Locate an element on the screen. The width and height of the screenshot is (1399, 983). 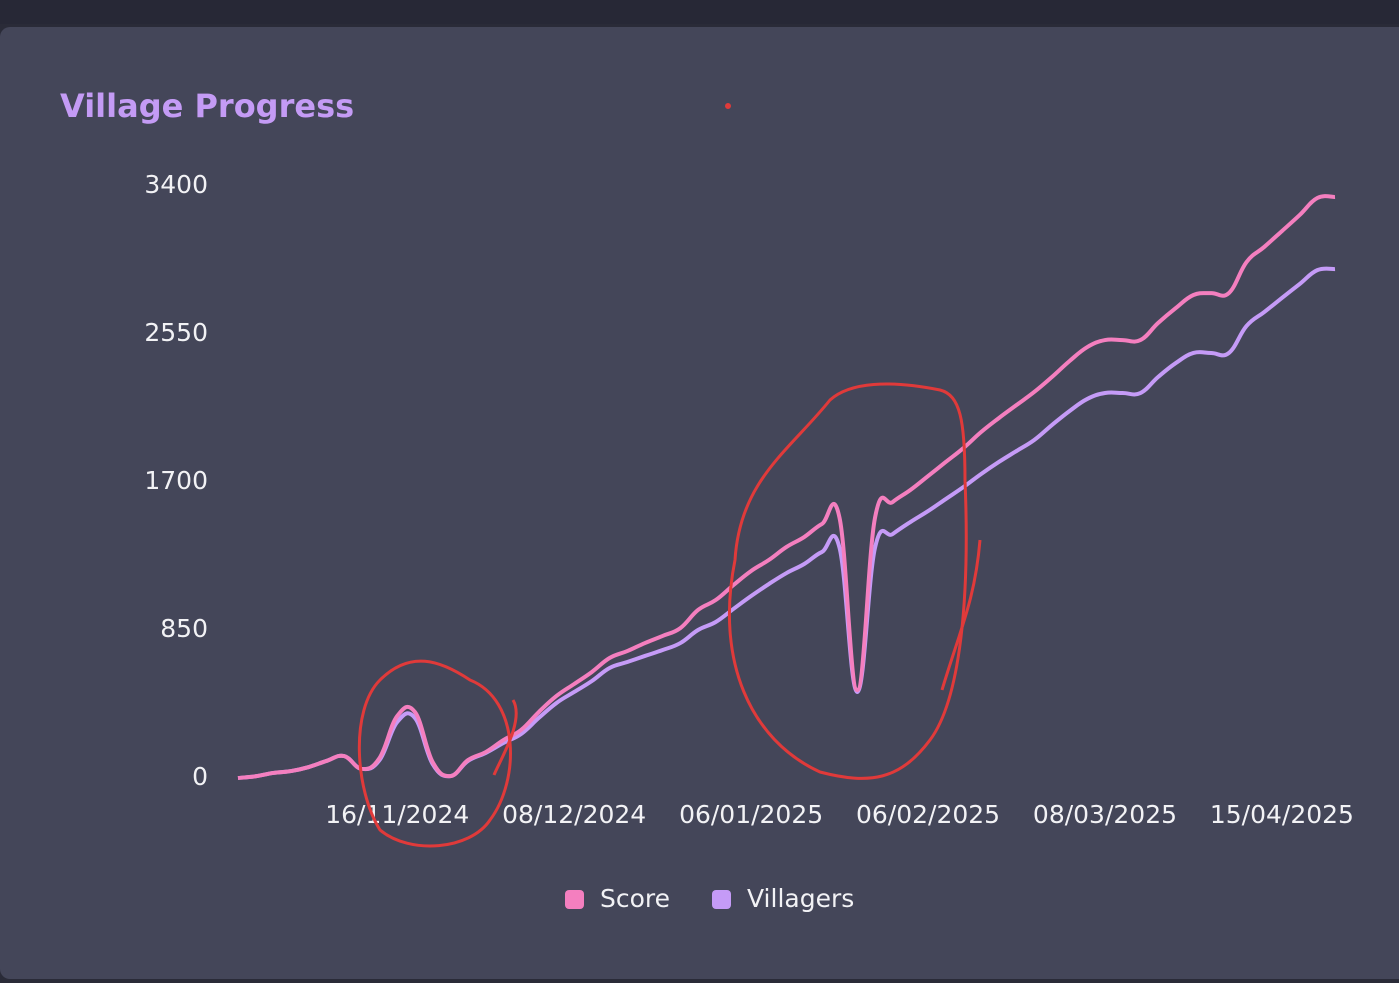
legend-label: Score is located at coordinates (635, 898).